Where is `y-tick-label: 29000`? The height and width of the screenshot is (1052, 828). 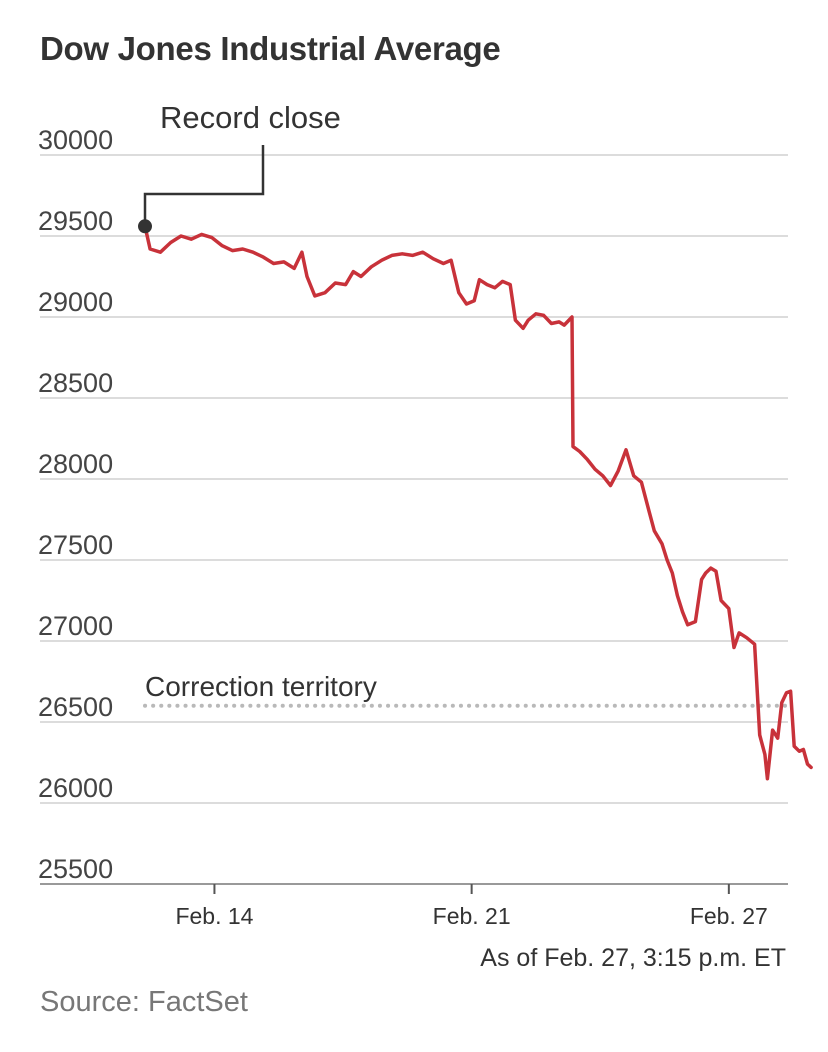 y-tick-label: 29000 is located at coordinates (75, 302).